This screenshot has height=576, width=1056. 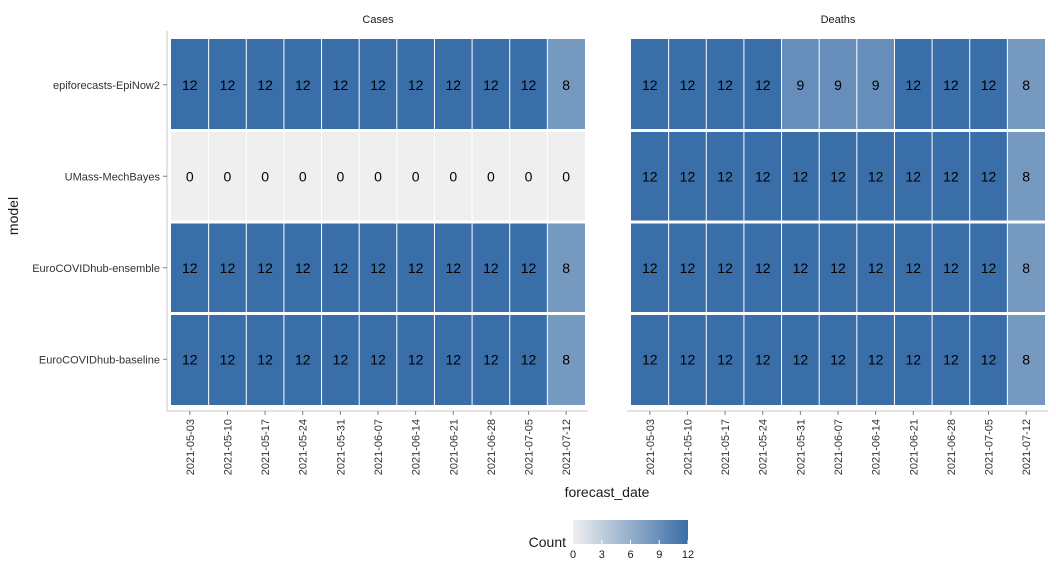 I want to click on x-tick-label: 2021-07-12, so click(x=567, y=447).